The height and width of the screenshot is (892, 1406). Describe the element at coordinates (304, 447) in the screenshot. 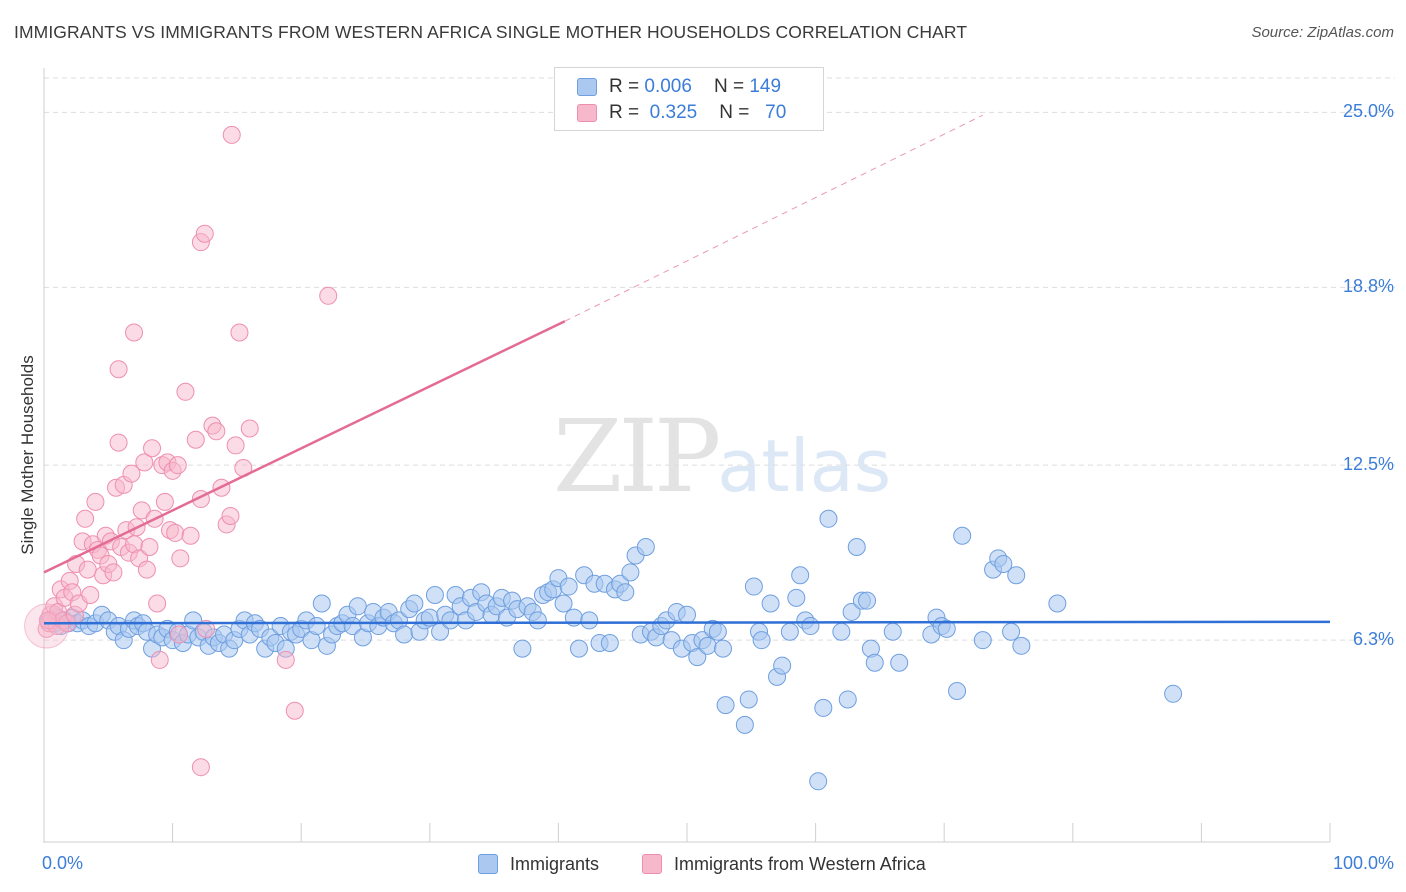

I see `trend-line-western-africa` at that location.